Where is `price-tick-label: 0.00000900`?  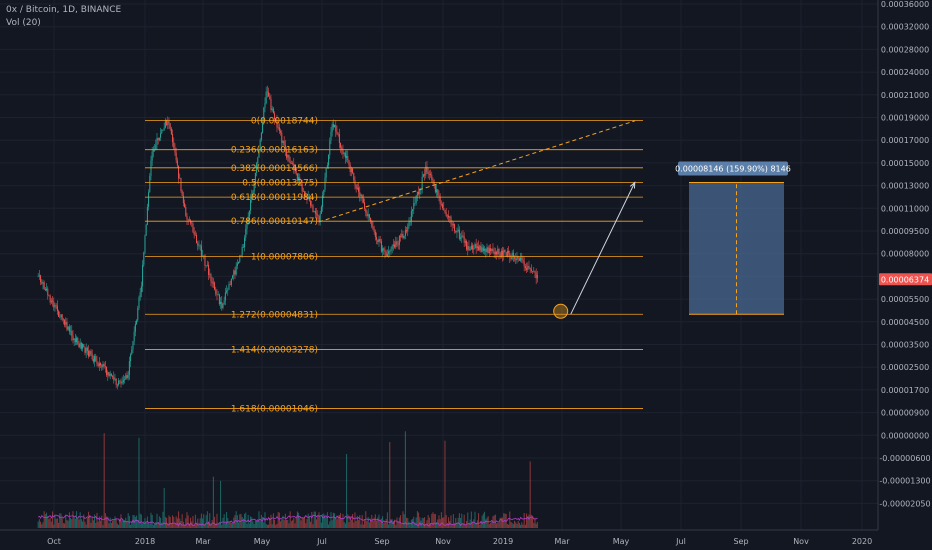
price-tick-label: 0.00000900 is located at coordinates (905, 413).